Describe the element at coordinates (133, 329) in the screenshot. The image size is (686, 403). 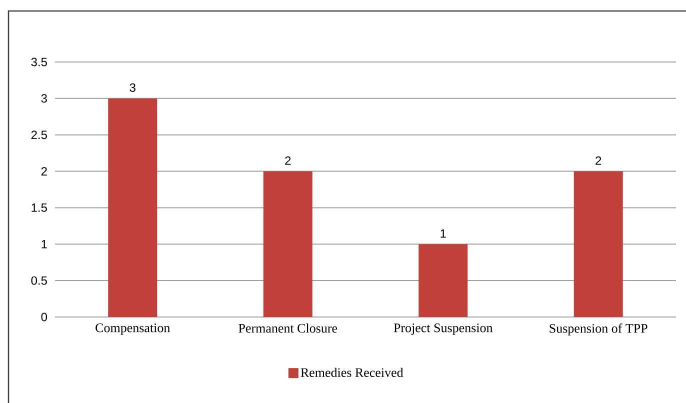
I see `x-tick-label: Compensation` at that location.